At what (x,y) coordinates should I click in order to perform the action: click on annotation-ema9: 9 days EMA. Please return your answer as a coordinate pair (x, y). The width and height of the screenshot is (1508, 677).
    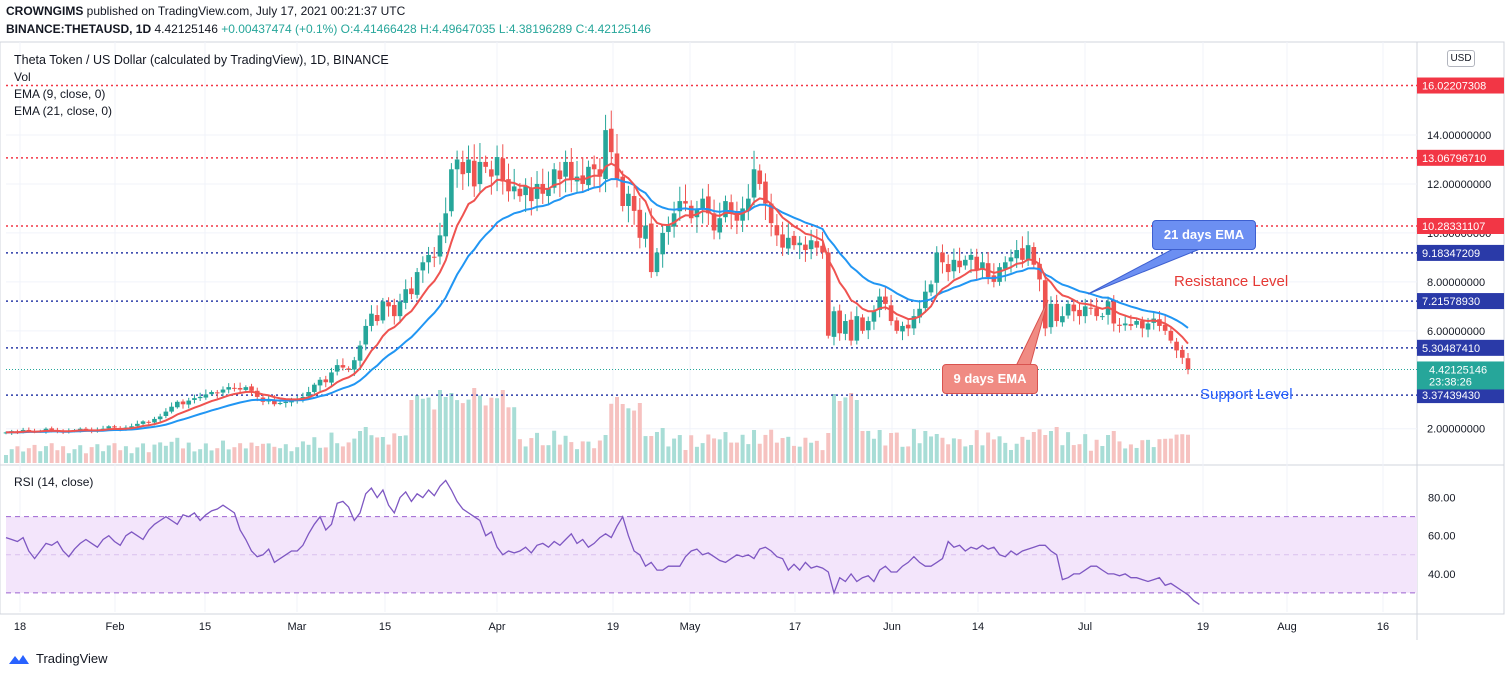
    Looking at the image, I should click on (990, 379).